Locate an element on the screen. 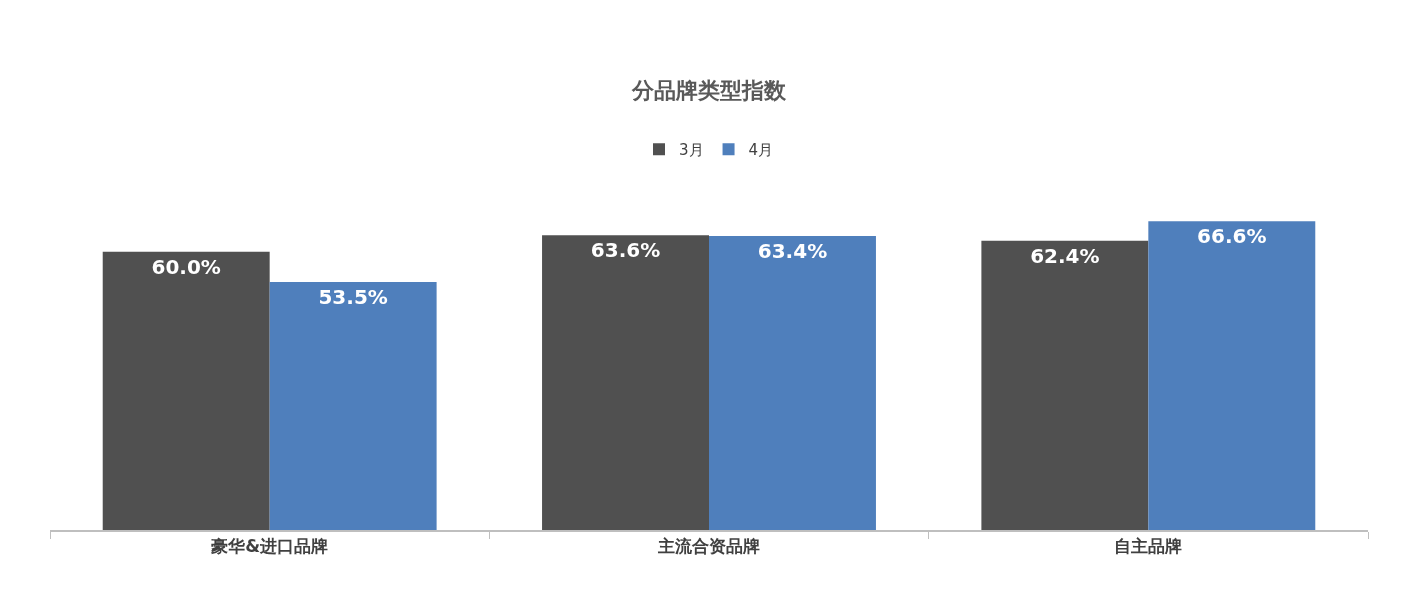  chart-title: 分品牌类型指数 is located at coordinates (709, 90).